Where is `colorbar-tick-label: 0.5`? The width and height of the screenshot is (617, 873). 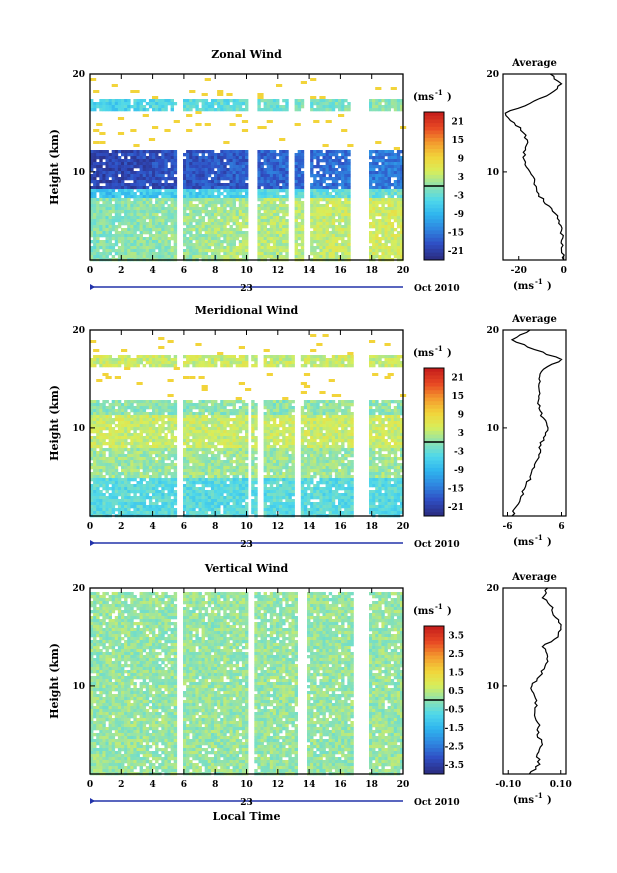
colorbar-tick-label: 0.5 is located at coordinates (456, 692).